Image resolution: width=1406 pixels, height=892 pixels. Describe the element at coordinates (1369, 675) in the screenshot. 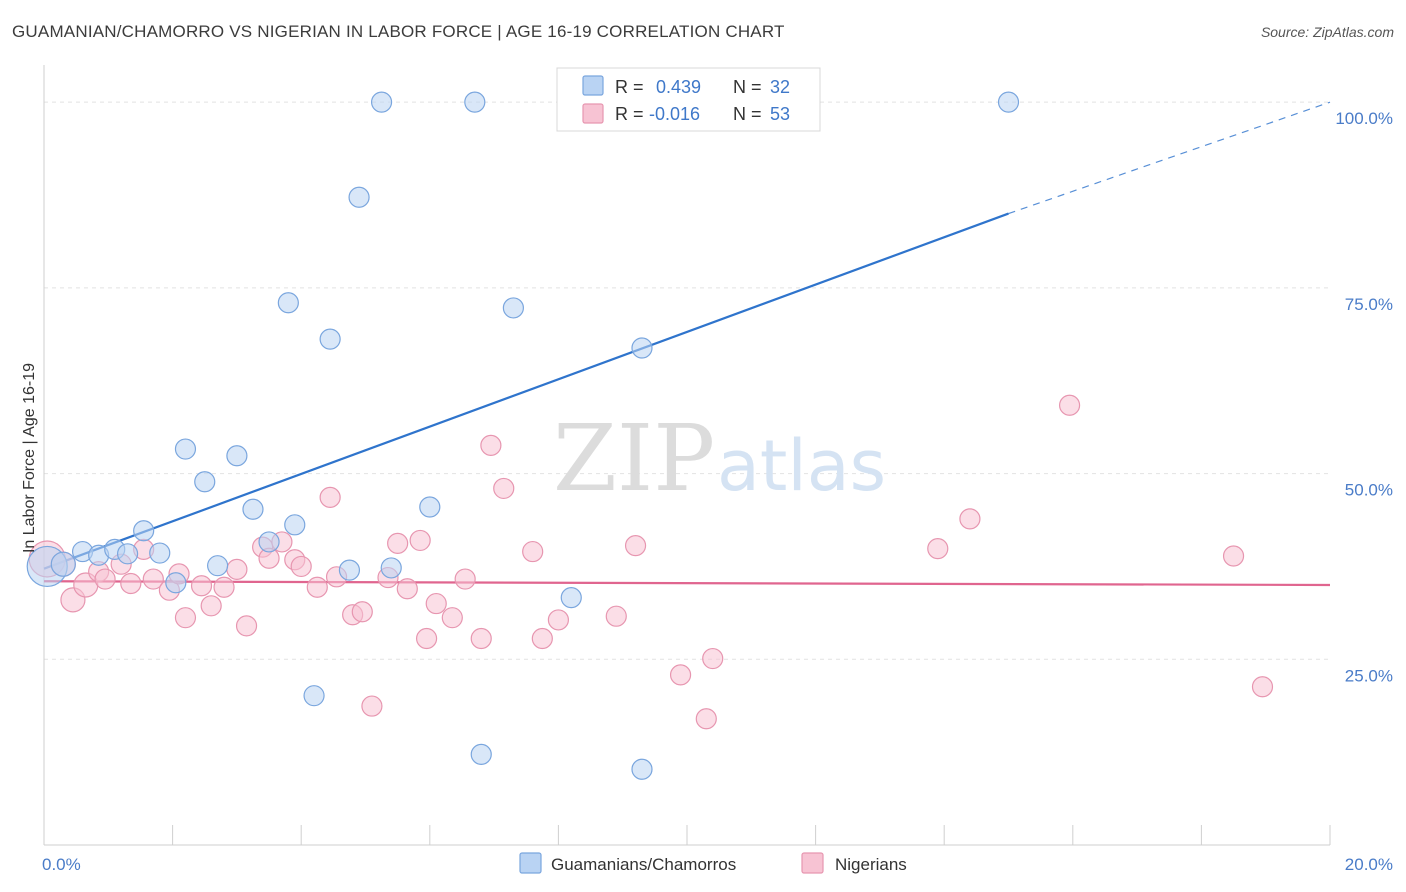

I see `y-tick-label: 25.0%` at that location.